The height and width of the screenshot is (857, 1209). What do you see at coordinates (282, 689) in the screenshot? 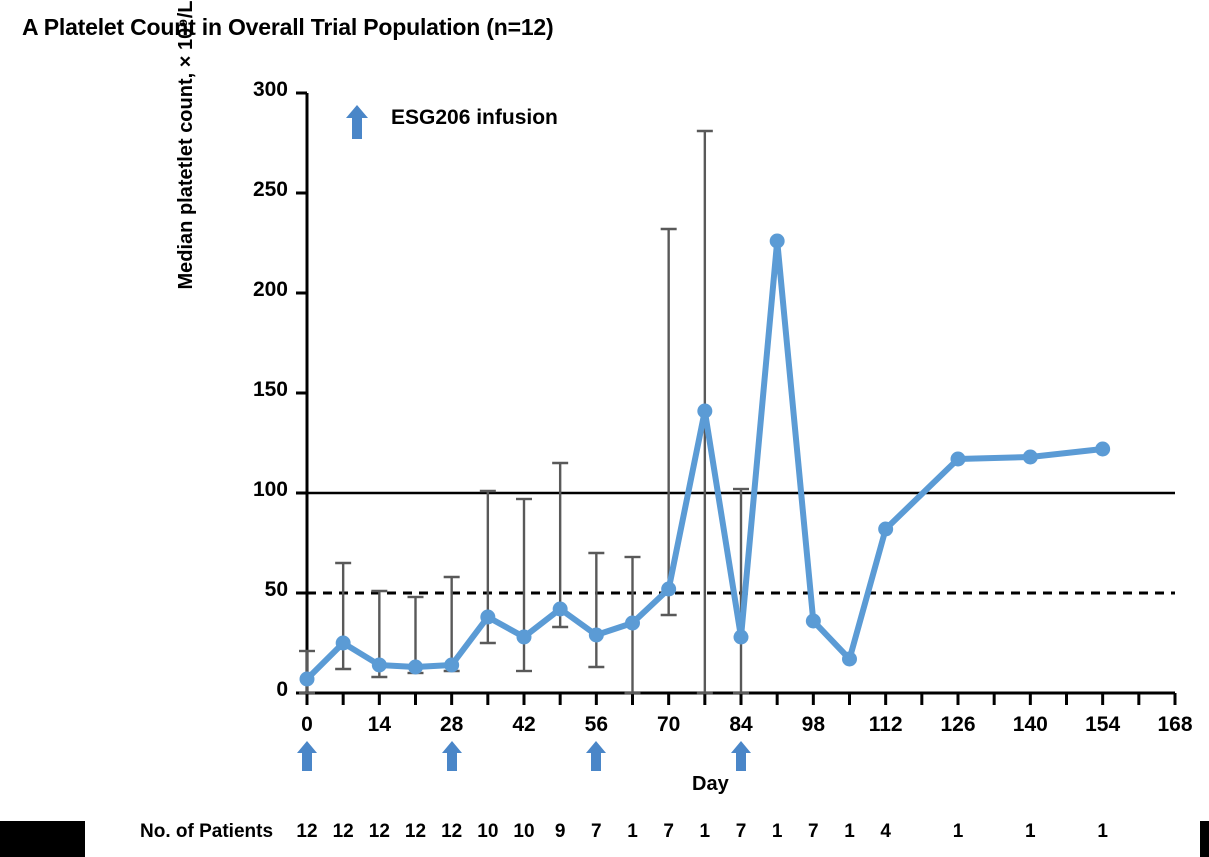
I see `y-axis-tick-label: 0` at bounding box center [282, 689].